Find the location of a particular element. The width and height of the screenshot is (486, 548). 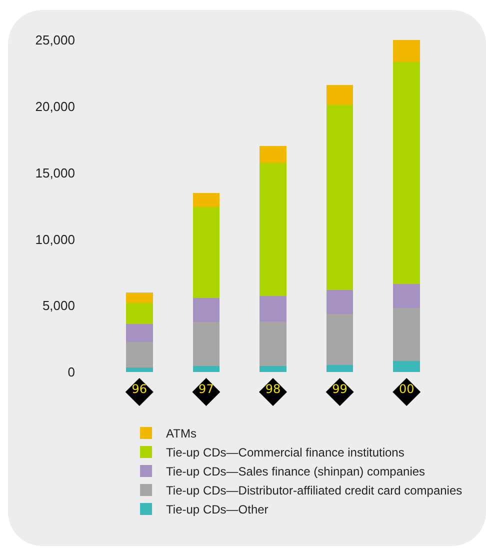

x-tick-label: 96 is located at coordinates (140, 389).